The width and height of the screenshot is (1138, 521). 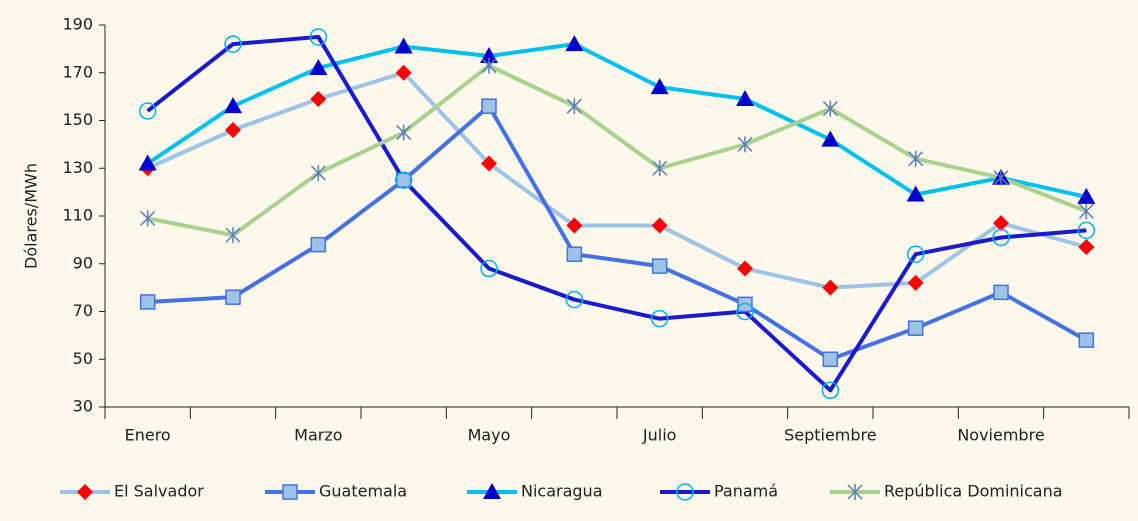 I want to click on y-tick-label: 30, so click(x=83, y=406).